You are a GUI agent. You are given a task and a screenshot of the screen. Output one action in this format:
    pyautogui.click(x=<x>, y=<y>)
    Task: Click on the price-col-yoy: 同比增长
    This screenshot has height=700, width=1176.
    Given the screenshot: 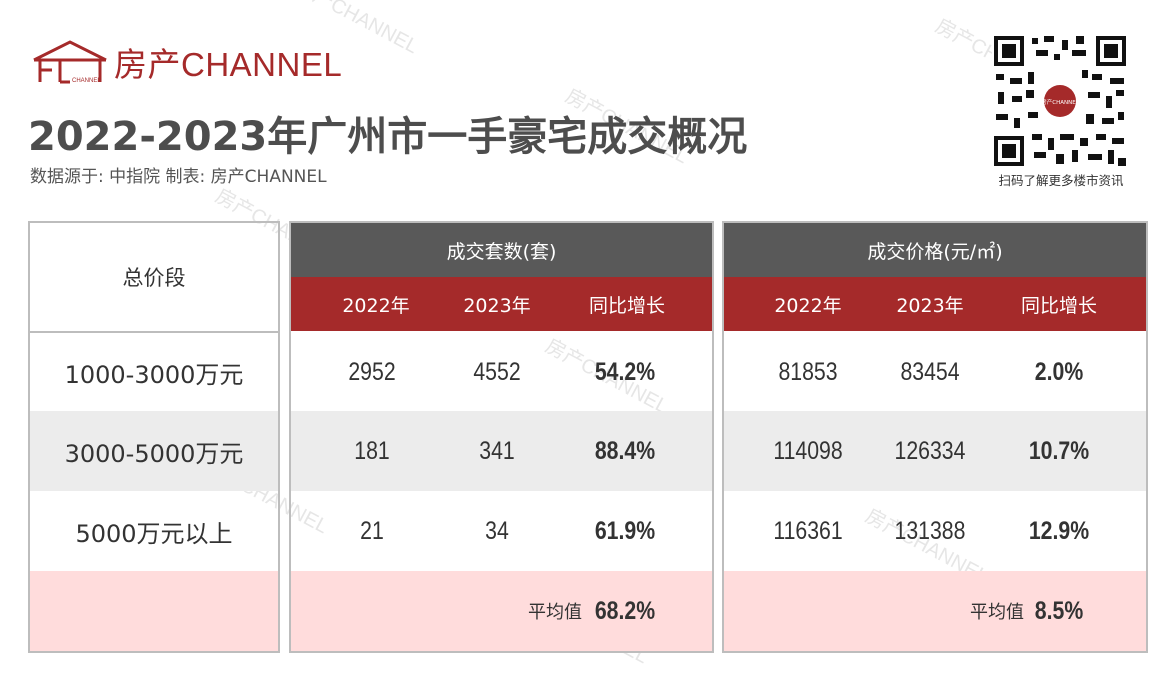 What is the action you would take?
    pyautogui.click(x=1059, y=304)
    